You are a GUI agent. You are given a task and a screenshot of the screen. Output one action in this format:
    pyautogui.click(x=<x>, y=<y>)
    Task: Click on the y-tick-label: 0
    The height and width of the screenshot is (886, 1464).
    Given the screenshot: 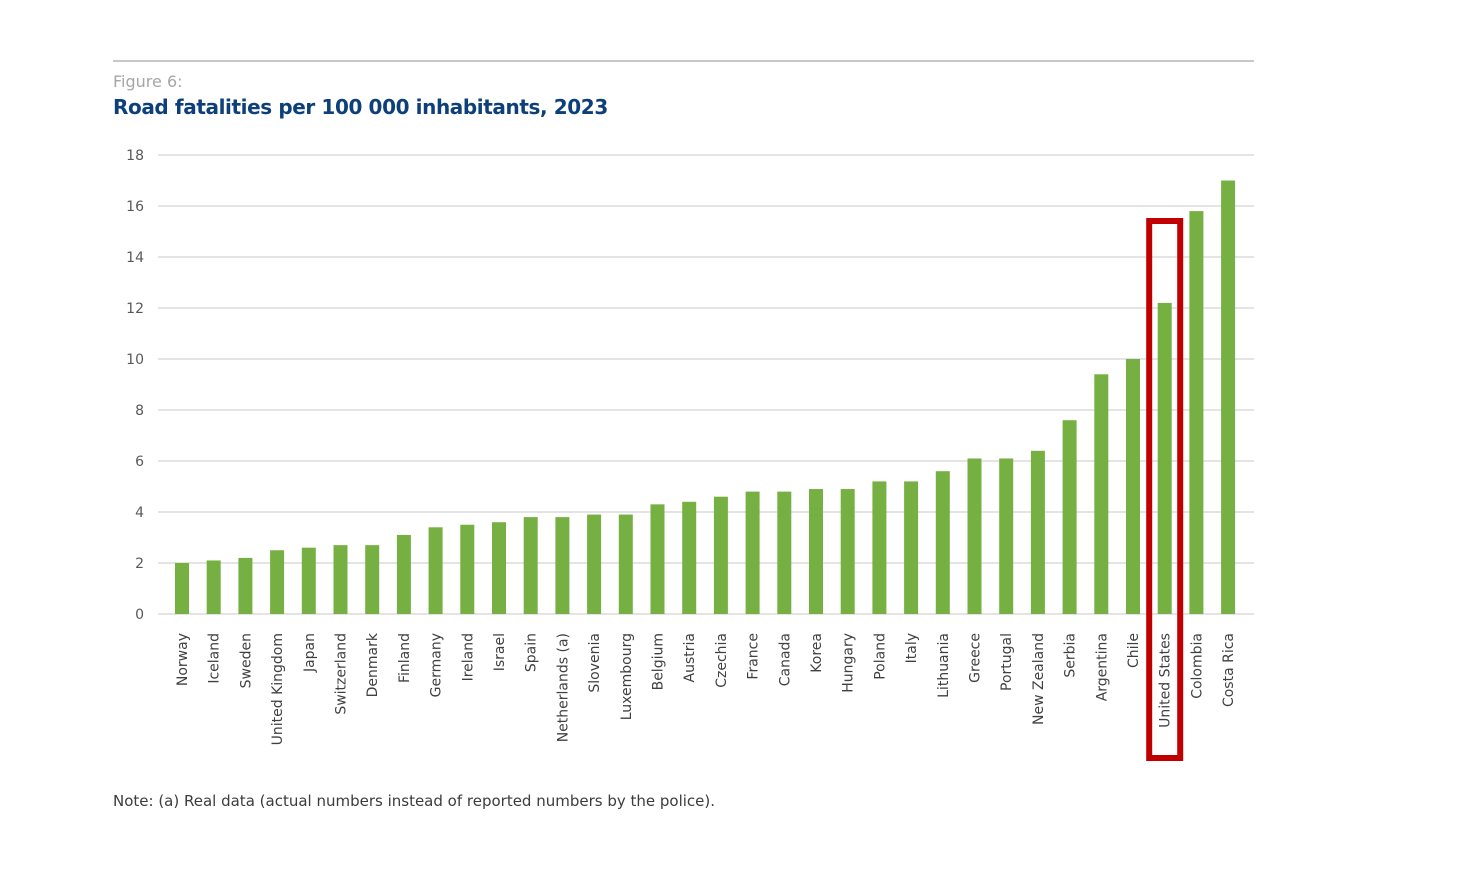 What is the action you would take?
    pyautogui.click(x=139, y=615)
    